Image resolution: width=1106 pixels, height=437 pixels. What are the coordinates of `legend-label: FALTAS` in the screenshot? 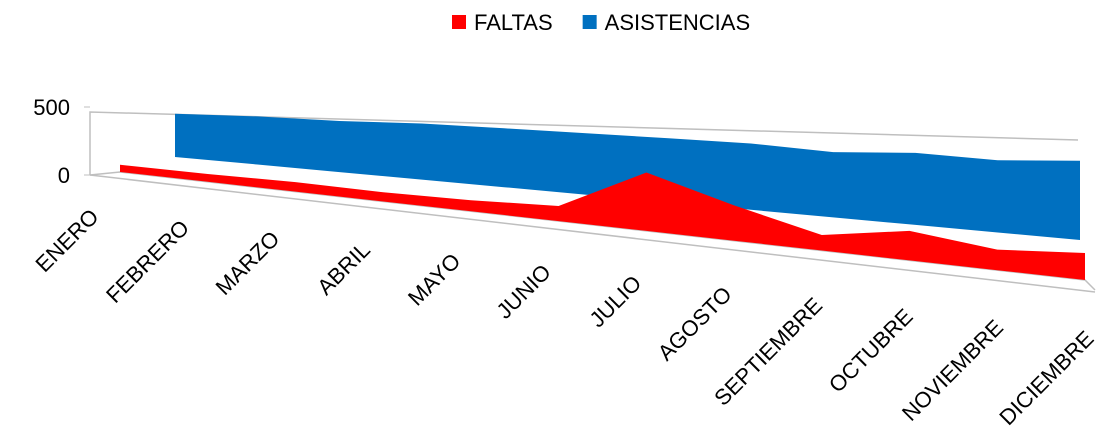 It's located at (513, 22).